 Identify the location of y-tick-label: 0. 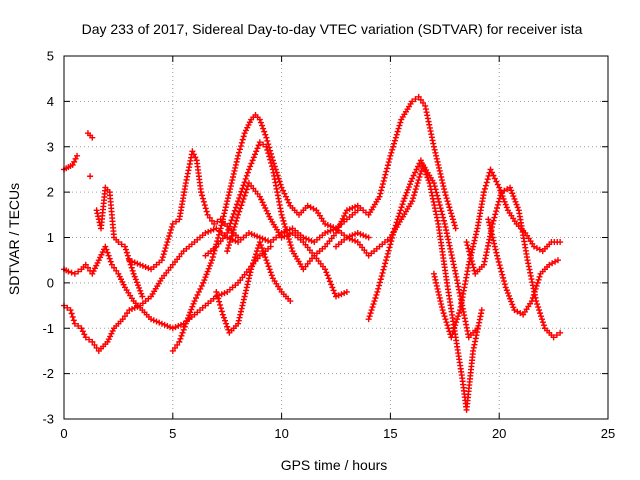
(50, 282).